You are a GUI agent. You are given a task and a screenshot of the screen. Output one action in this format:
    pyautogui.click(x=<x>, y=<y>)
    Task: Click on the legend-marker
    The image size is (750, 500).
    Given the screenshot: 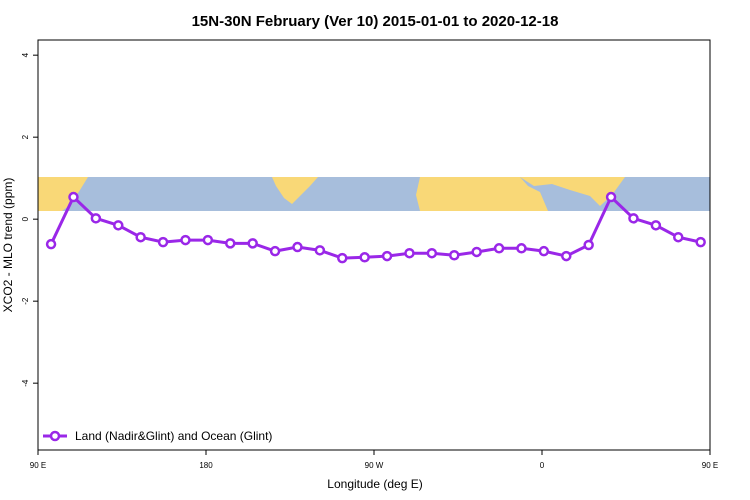 What is the action you would take?
    pyautogui.click(x=55, y=436)
    